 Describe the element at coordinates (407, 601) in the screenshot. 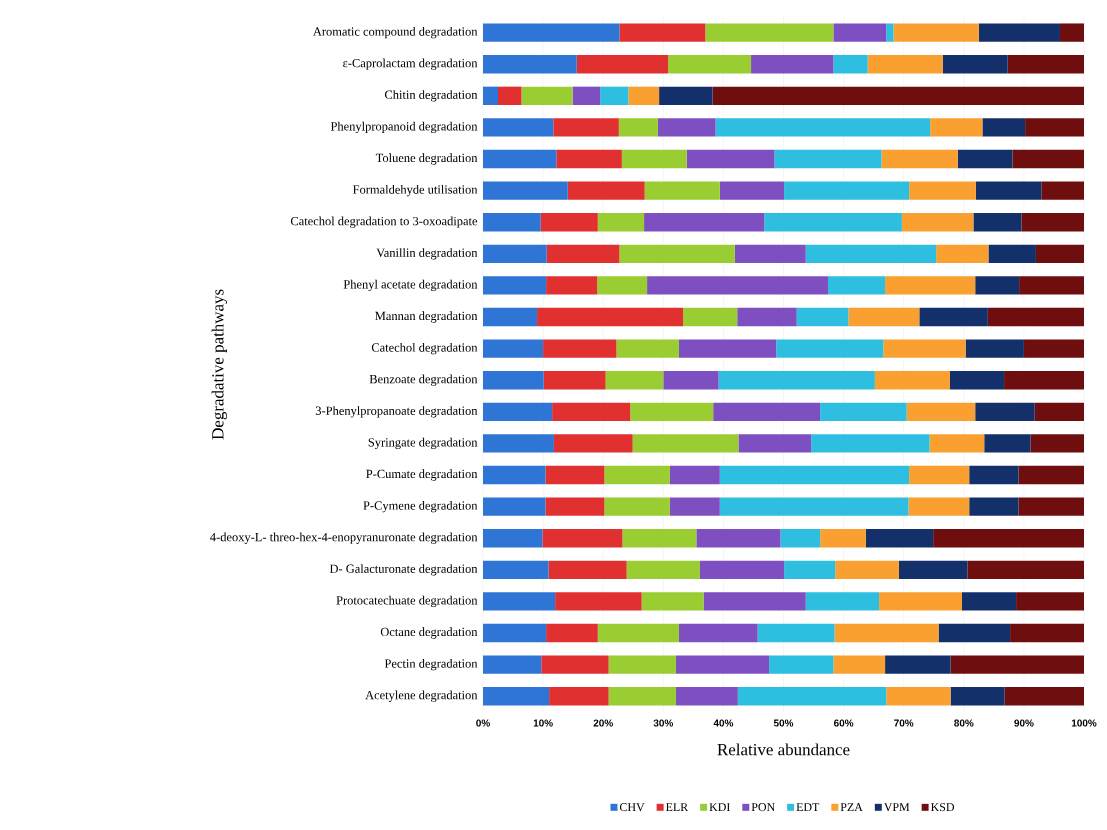

I see `y-tick-label: Protocatechuate degradation` at that location.